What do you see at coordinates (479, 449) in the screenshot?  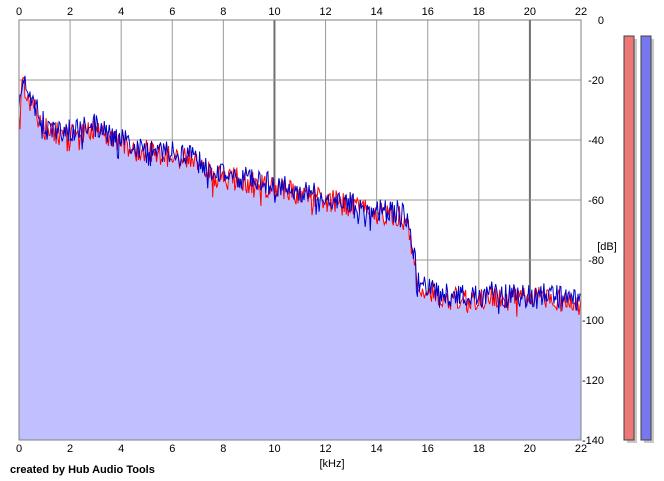 I see `x-tick-label-bottom: 18` at bounding box center [479, 449].